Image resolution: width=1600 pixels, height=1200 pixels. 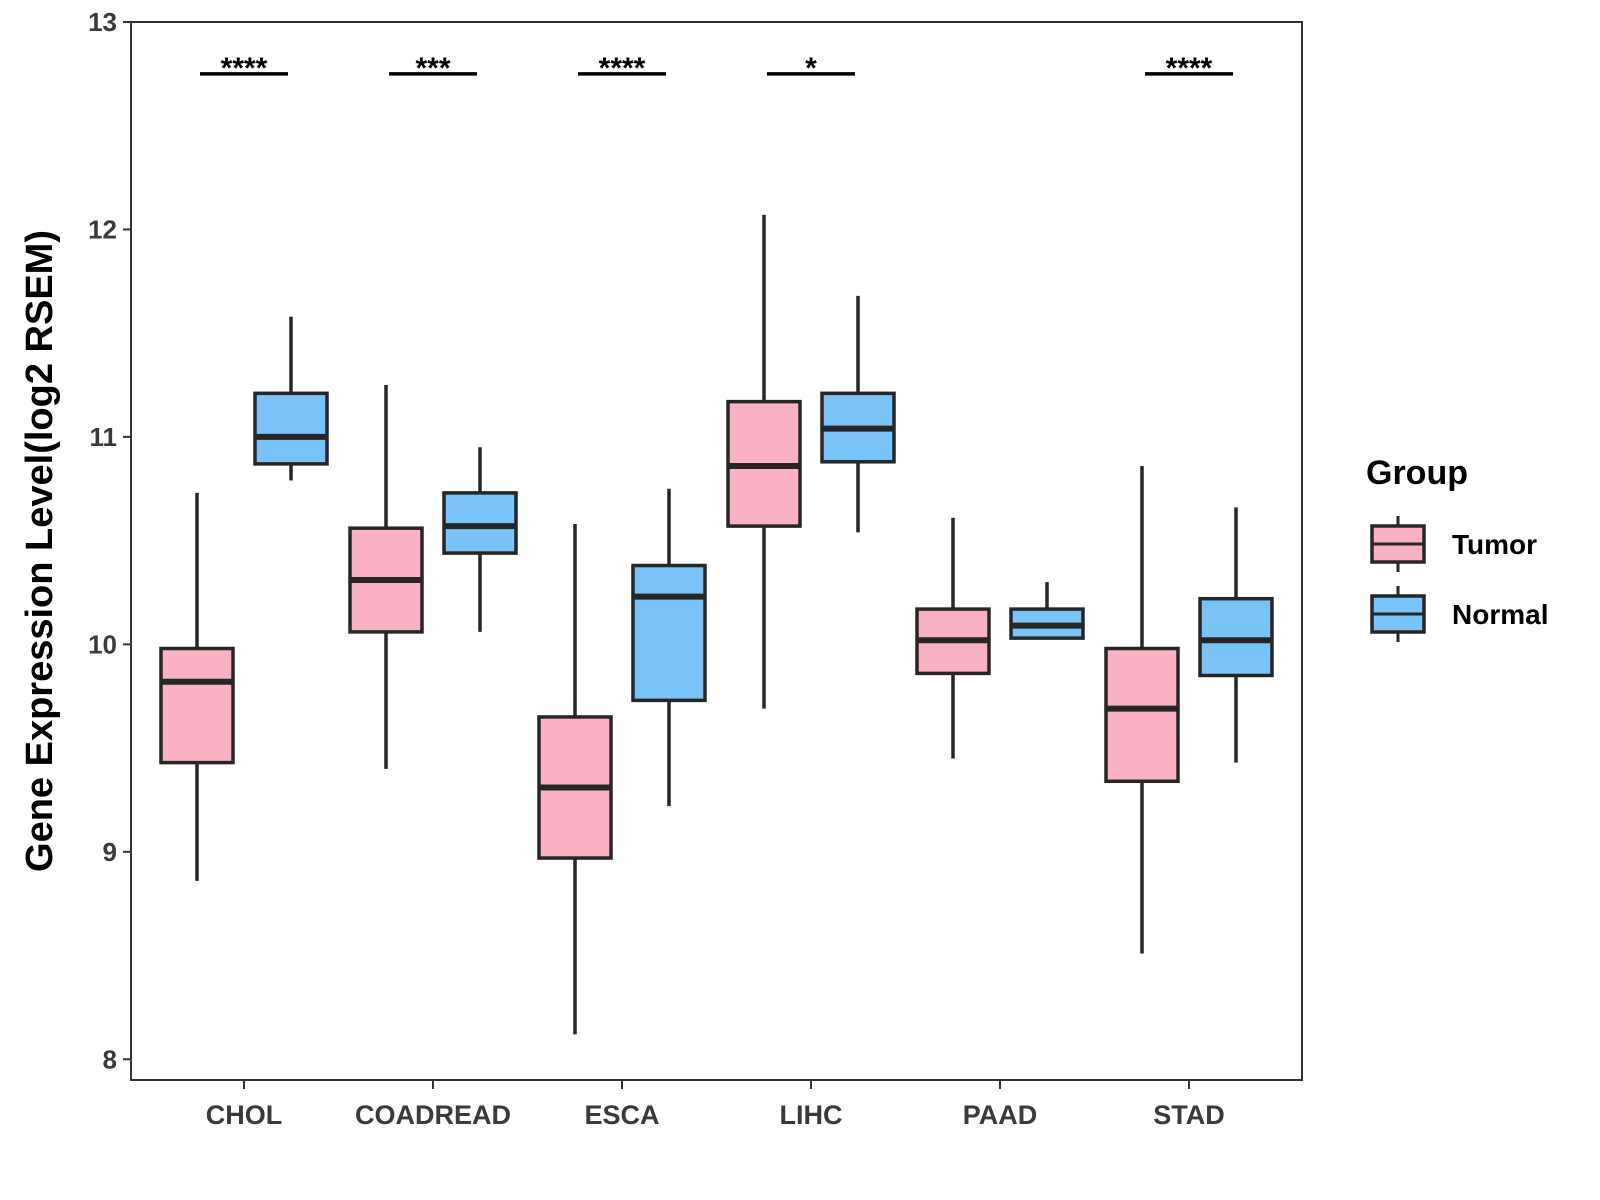 I want to click on y-axis-title: Gene Expression Level(log2 RSEM), so click(x=40, y=551).